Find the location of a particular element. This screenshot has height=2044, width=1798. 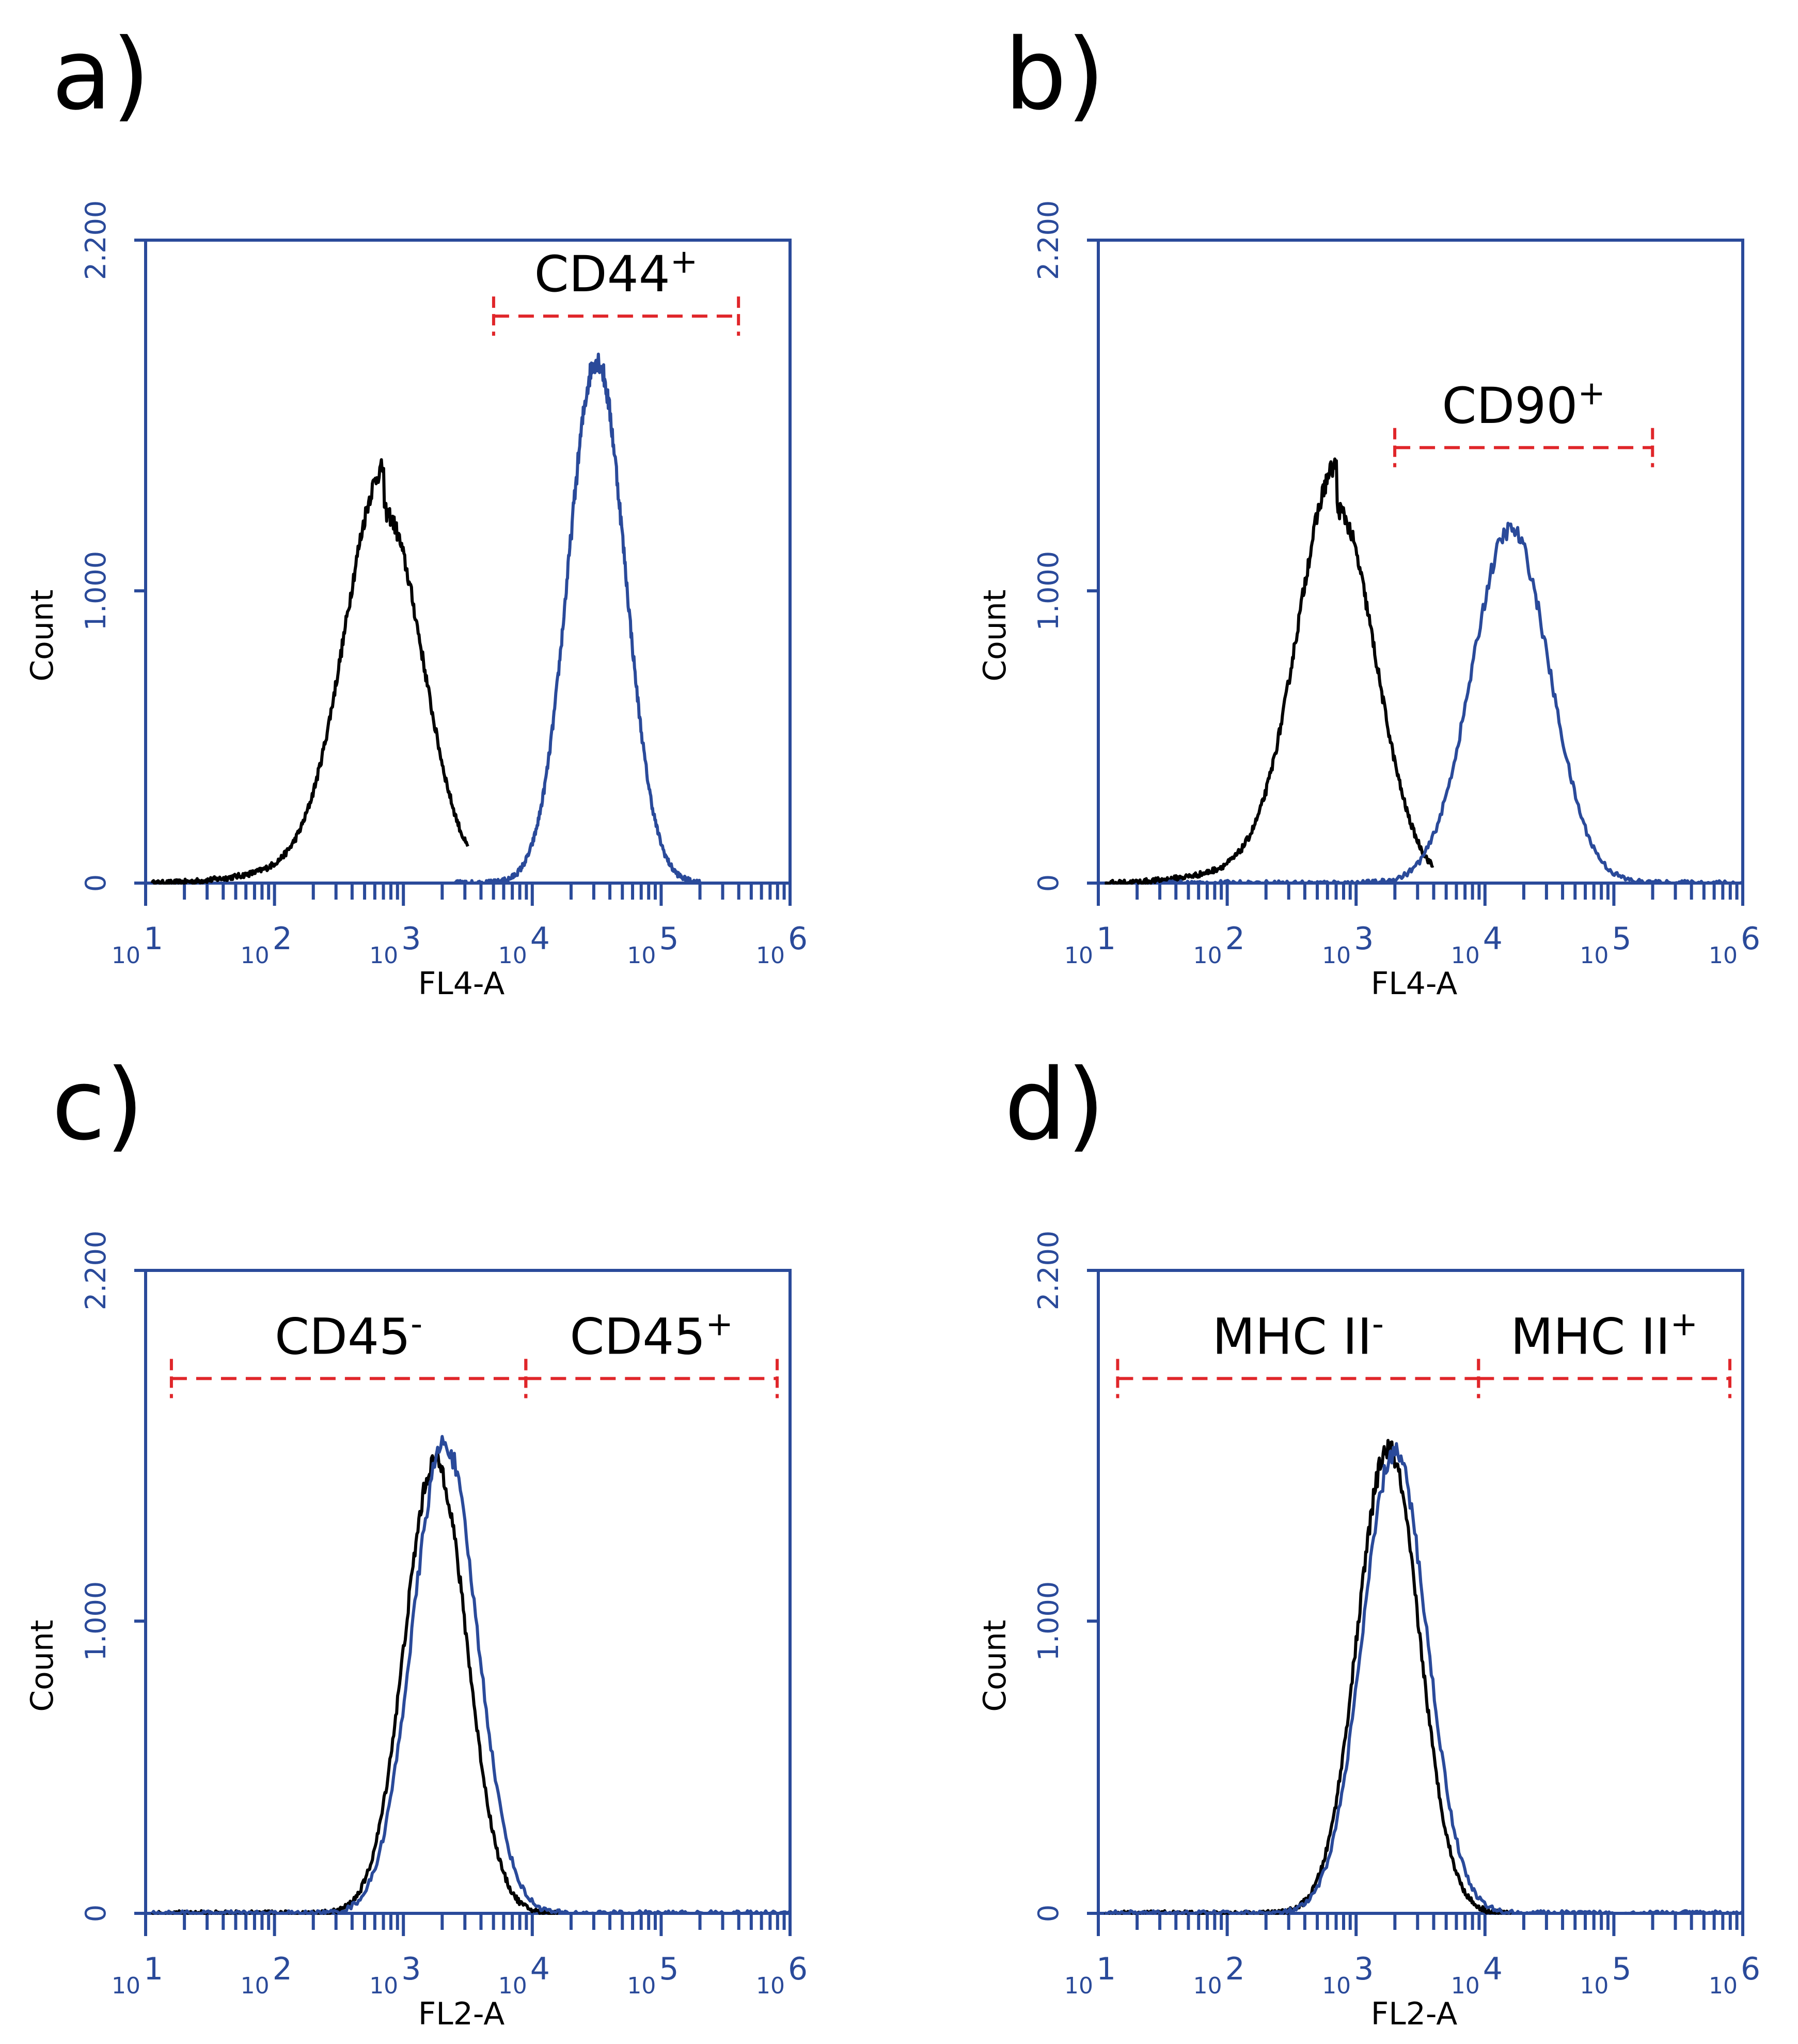

gate-label: CD45- is located at coordinates (348, 1335).